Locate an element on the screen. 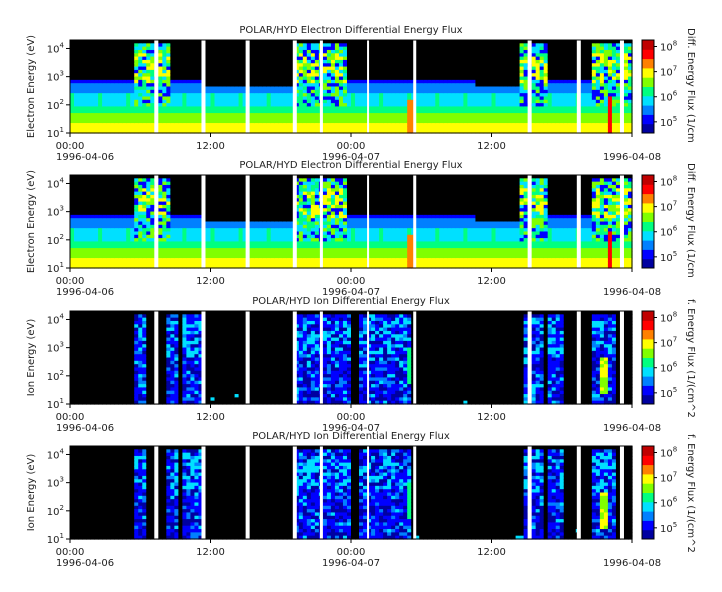  y-tick-label: 103 is located at coordinates (55, 77).